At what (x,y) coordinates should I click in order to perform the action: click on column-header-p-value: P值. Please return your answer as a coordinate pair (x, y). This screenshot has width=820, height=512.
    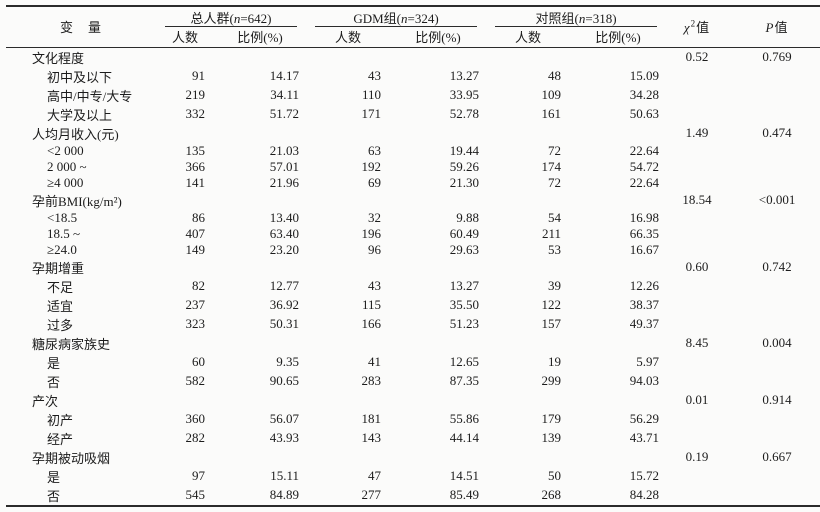
    Looking at the image, I should click on (774, 27).